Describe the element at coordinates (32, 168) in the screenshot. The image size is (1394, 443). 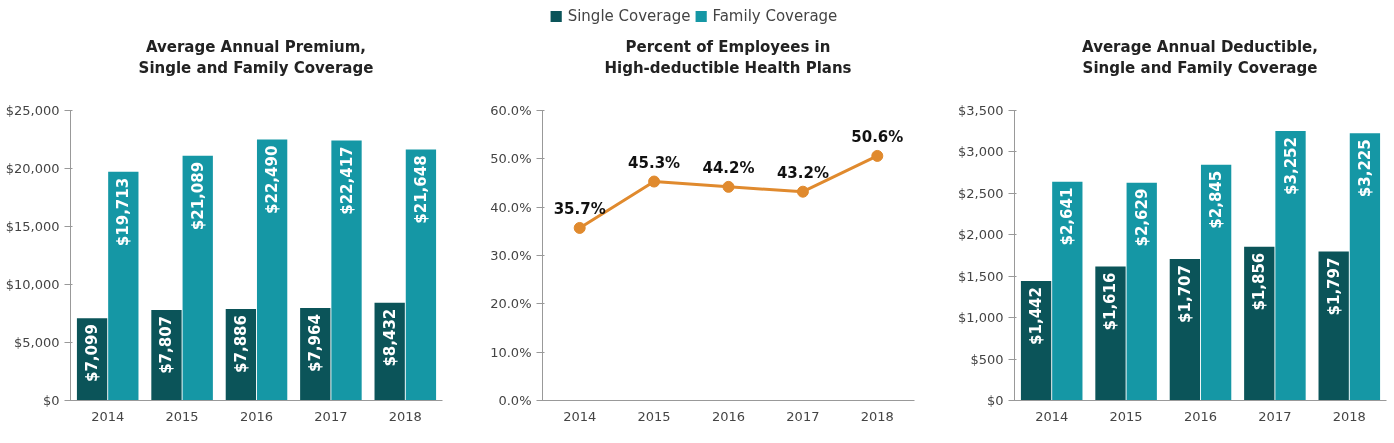
I see `y-tick-label: $20,000` at that location.